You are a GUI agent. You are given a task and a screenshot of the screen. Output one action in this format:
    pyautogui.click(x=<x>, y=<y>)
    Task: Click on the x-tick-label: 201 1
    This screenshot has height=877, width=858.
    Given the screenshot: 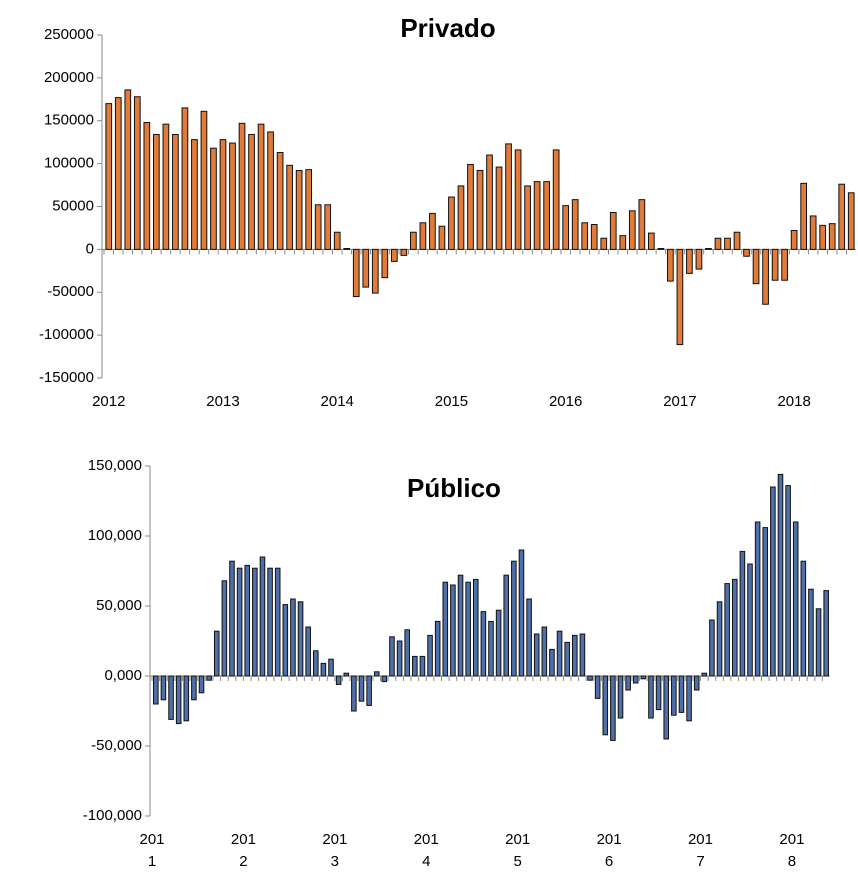 What is the action you would take?
    pyautogui.click(x=151, y=850)
    